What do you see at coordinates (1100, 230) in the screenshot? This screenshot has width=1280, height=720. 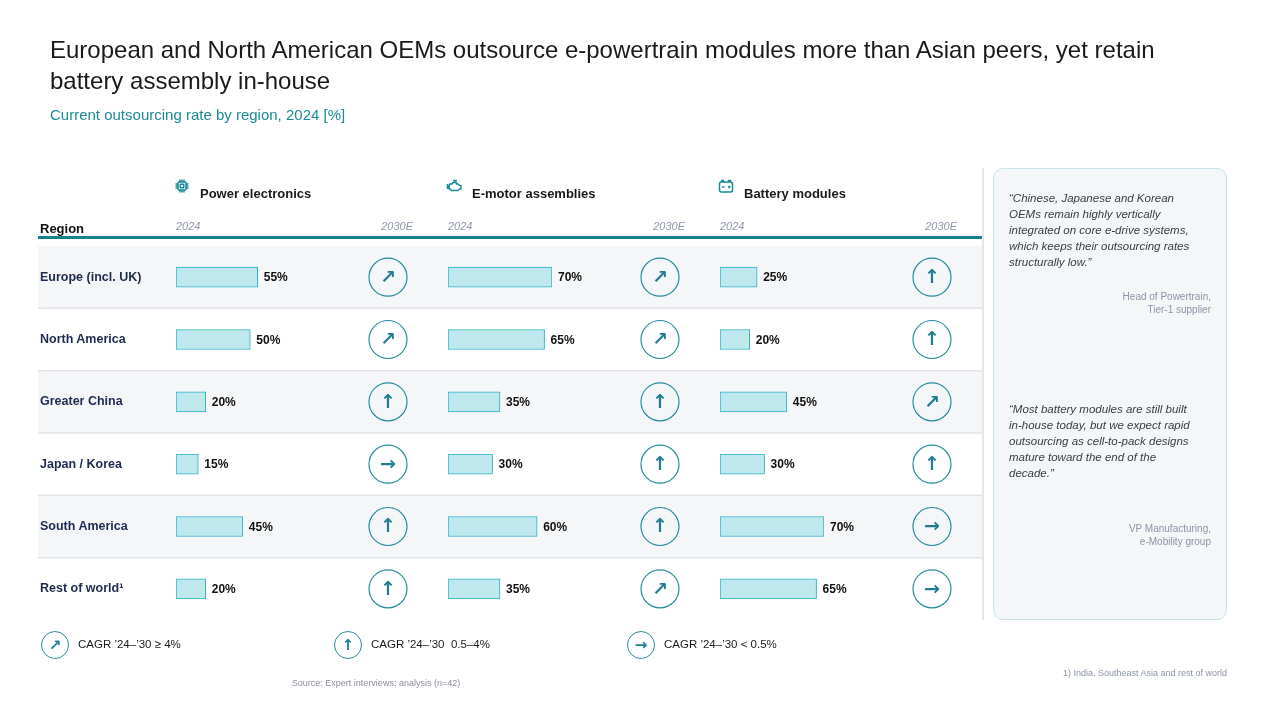 I see `text: “Chinese, Japanese and Korean OEMs remain highly vertically integrated on core e-drive systems, which keeps their outsourcing rates structurally low.”` at bounding box center [1100, 230].